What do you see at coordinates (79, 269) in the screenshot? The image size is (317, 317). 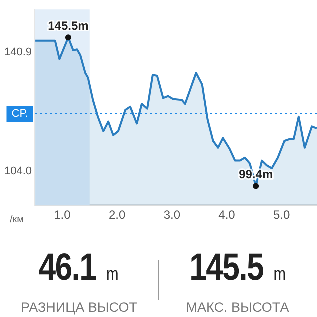 I see `text: 46.1 m` at bounding box center [79, 269].